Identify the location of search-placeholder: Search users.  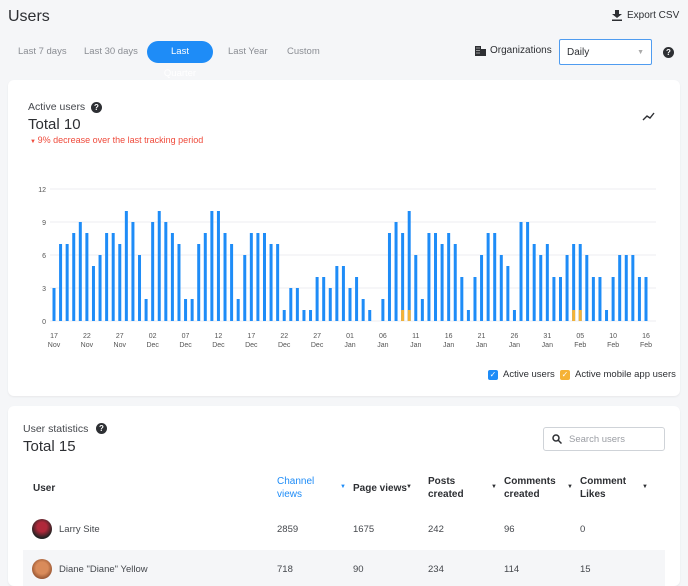
(597, 439).